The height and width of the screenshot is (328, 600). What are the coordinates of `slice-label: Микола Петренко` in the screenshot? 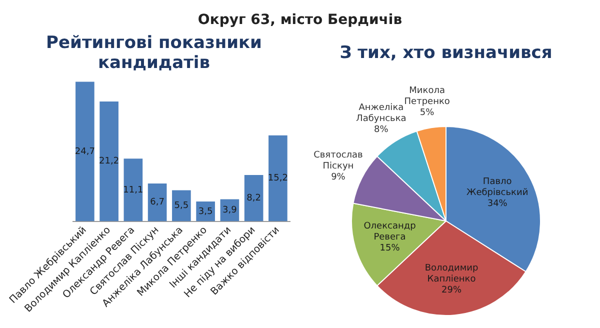 It's located at (427, 96).